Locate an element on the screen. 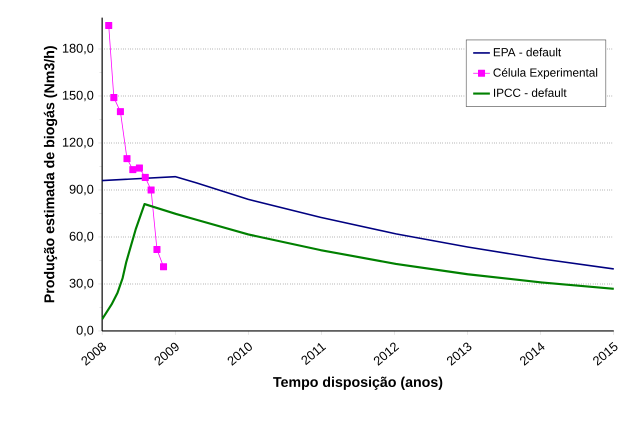 This screenshot has width=625, height=424. y-tick-label: 60,0 is located at coordinates (82, 237).